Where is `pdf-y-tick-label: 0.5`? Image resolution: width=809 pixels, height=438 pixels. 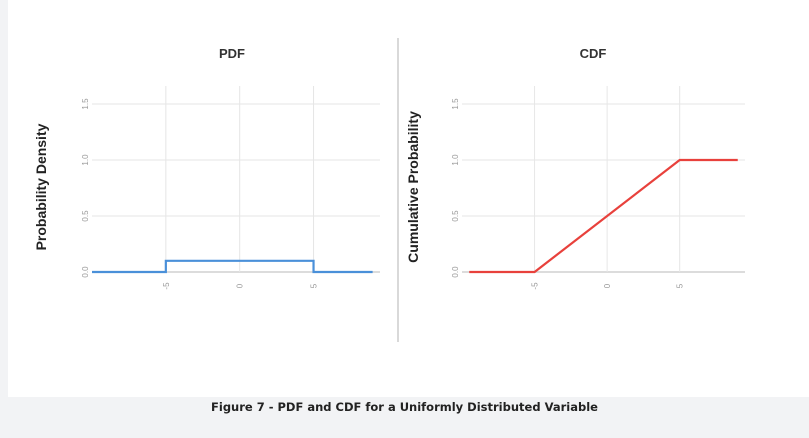
pdf-y-tick-label: 0.5 is located at coordinates (85, 216).